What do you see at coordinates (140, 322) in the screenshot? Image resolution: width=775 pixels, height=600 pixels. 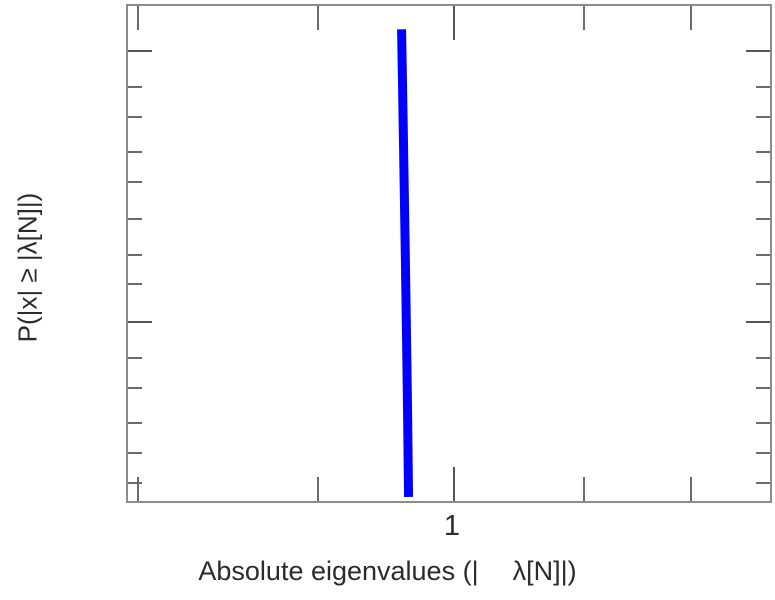 I see `y-tick-major-1em1` at bounding box center [140, 322].